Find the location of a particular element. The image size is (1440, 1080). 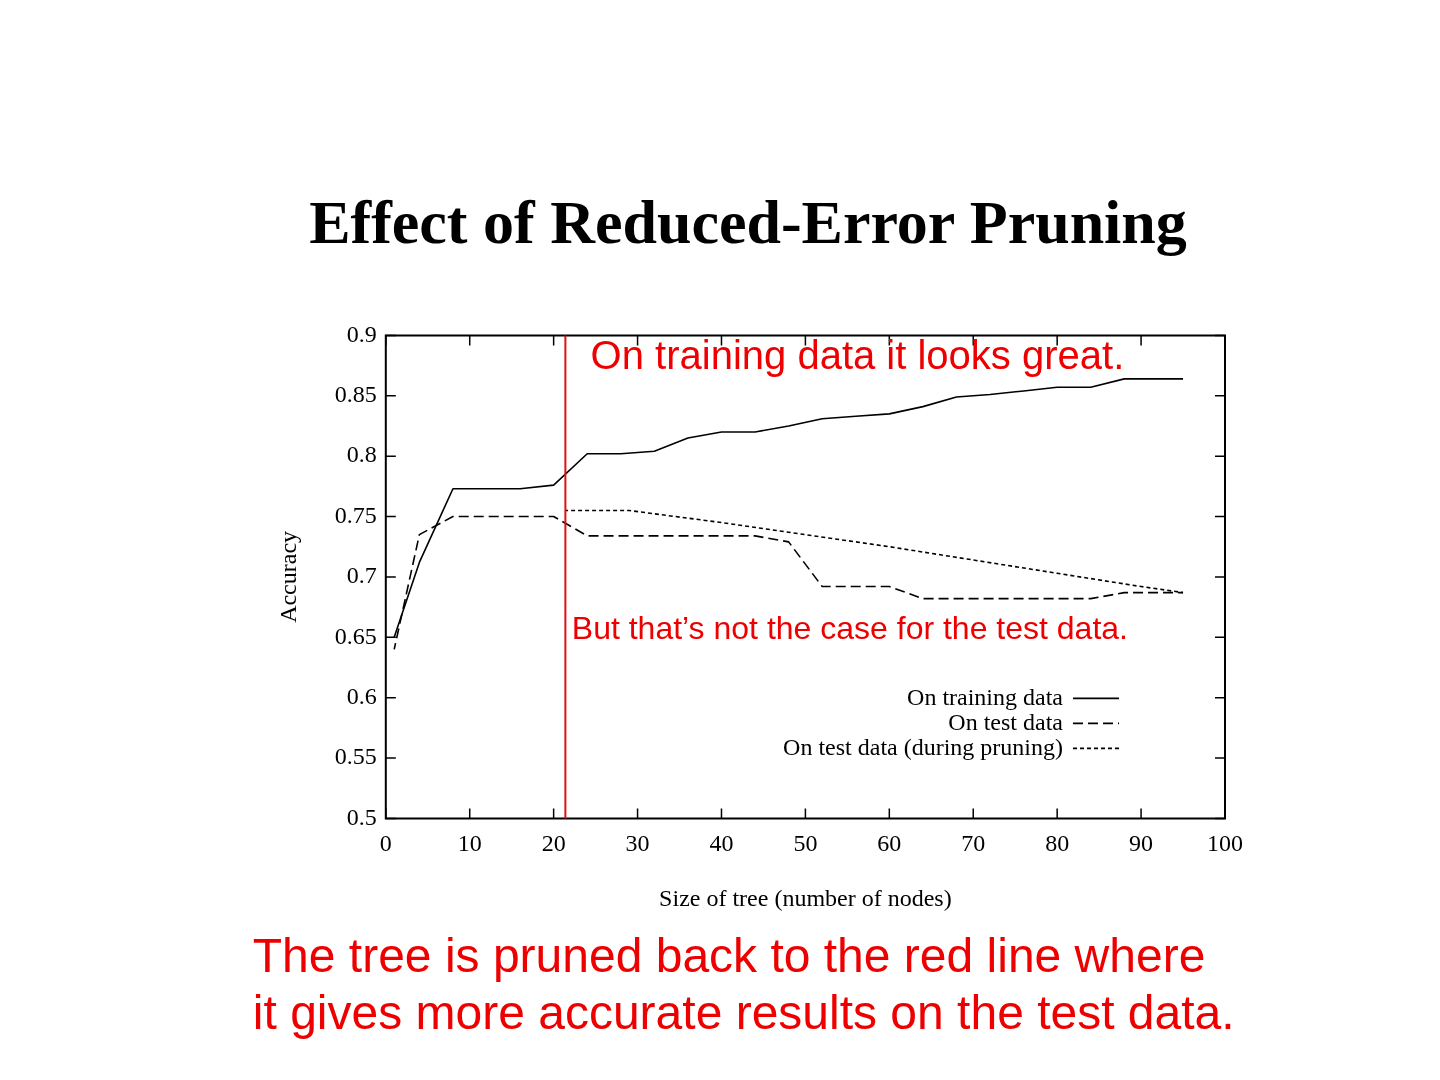

x-tick-label: 40 is located at coordinates (721, 843).